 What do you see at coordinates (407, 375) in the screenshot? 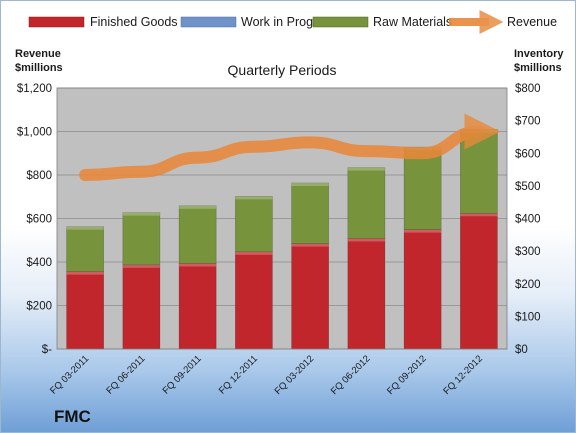
I see `x-tick-label: FQ 09-2012` at bounding box center [407, 375].